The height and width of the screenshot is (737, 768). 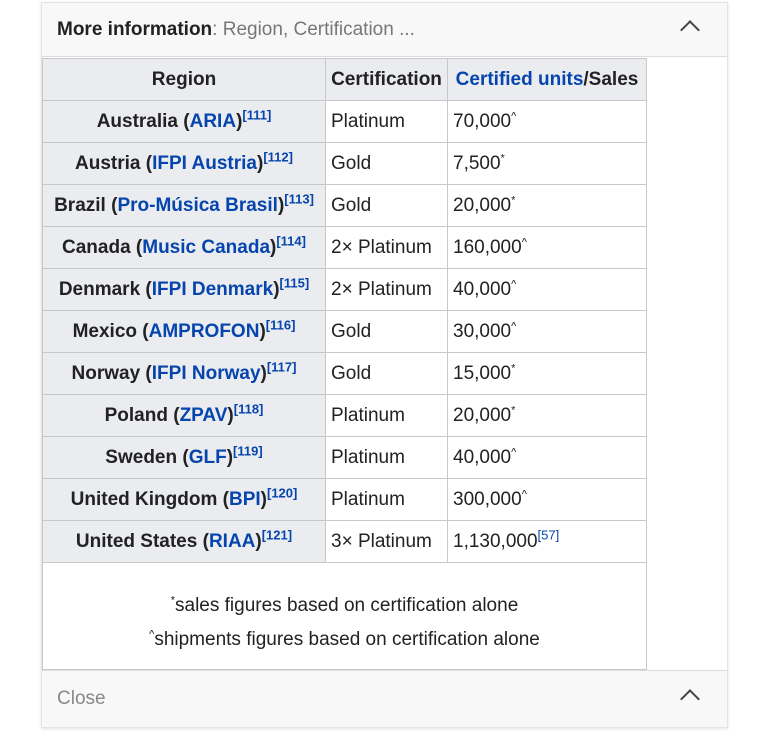 I want to click on region-cell: Australia (ARIA)[111], so click(x=184, y=121).